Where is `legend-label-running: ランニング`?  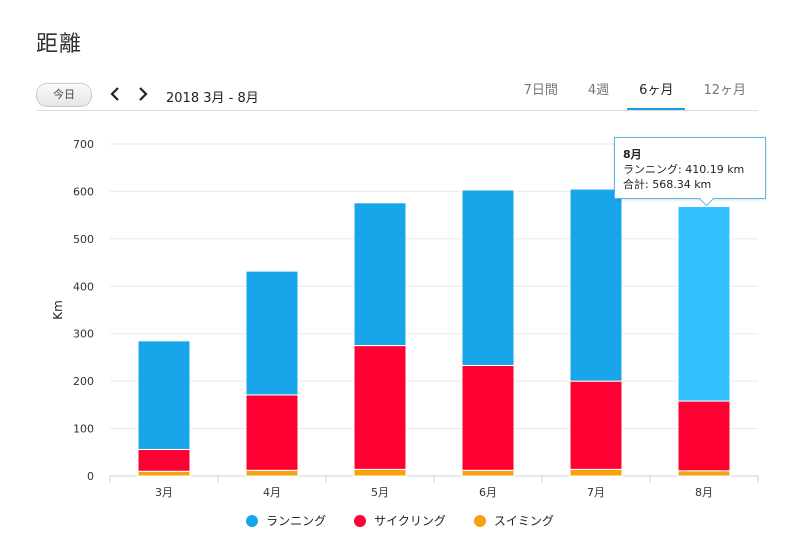
legend-label-running: ランニング is located at coordinates (296, 521).